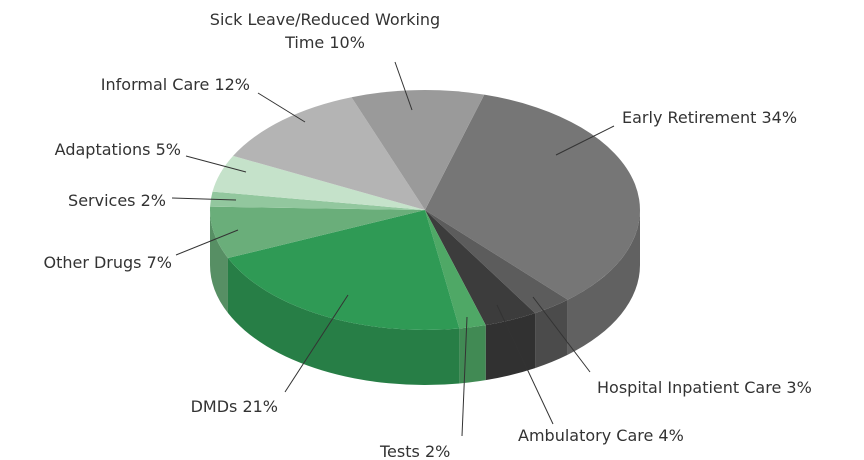  Describe the element at coordinates (155, 84) in the screenshot. I see `category-name: Informal Care` at that location.